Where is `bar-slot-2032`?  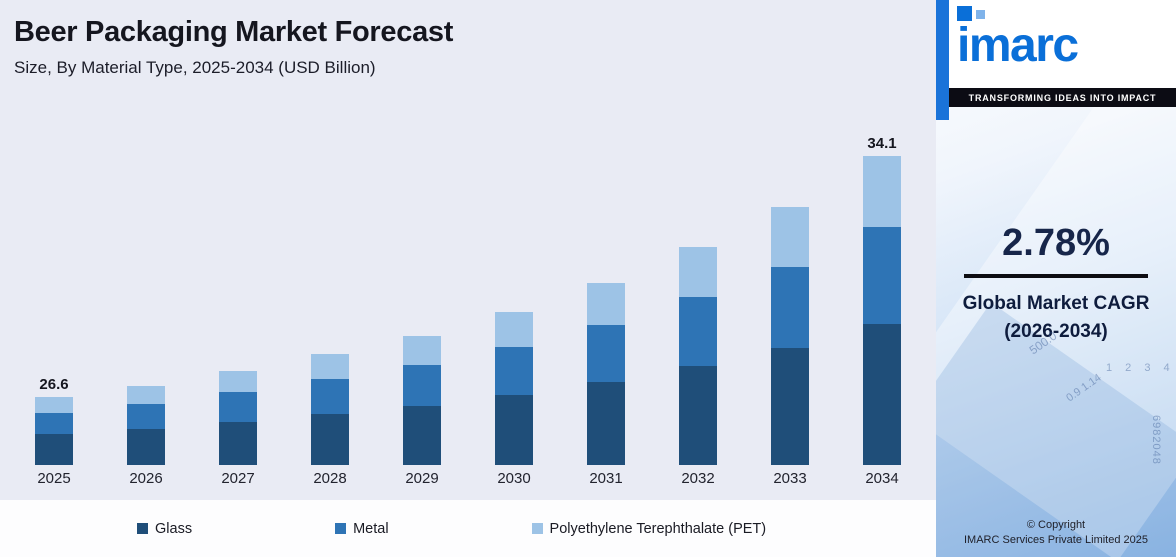 bar-slot-2032 is located at coordinates (698, 297).